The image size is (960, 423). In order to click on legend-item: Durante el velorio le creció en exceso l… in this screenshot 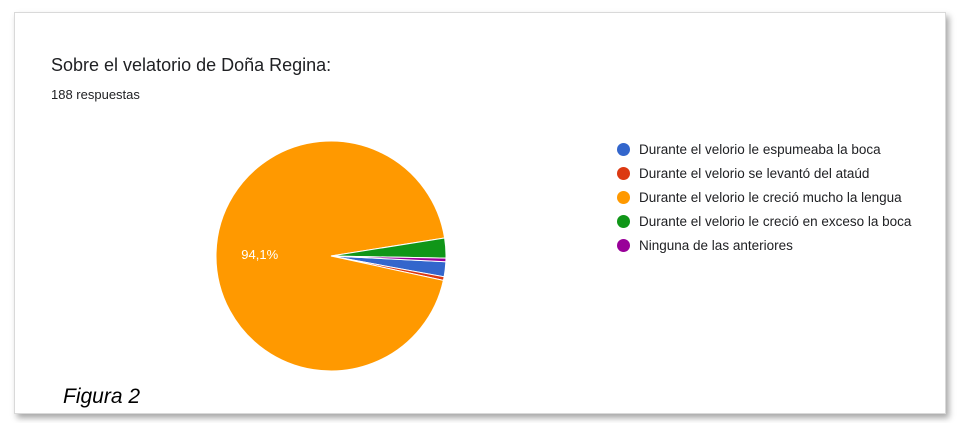, I will do `click(767, 222)`.